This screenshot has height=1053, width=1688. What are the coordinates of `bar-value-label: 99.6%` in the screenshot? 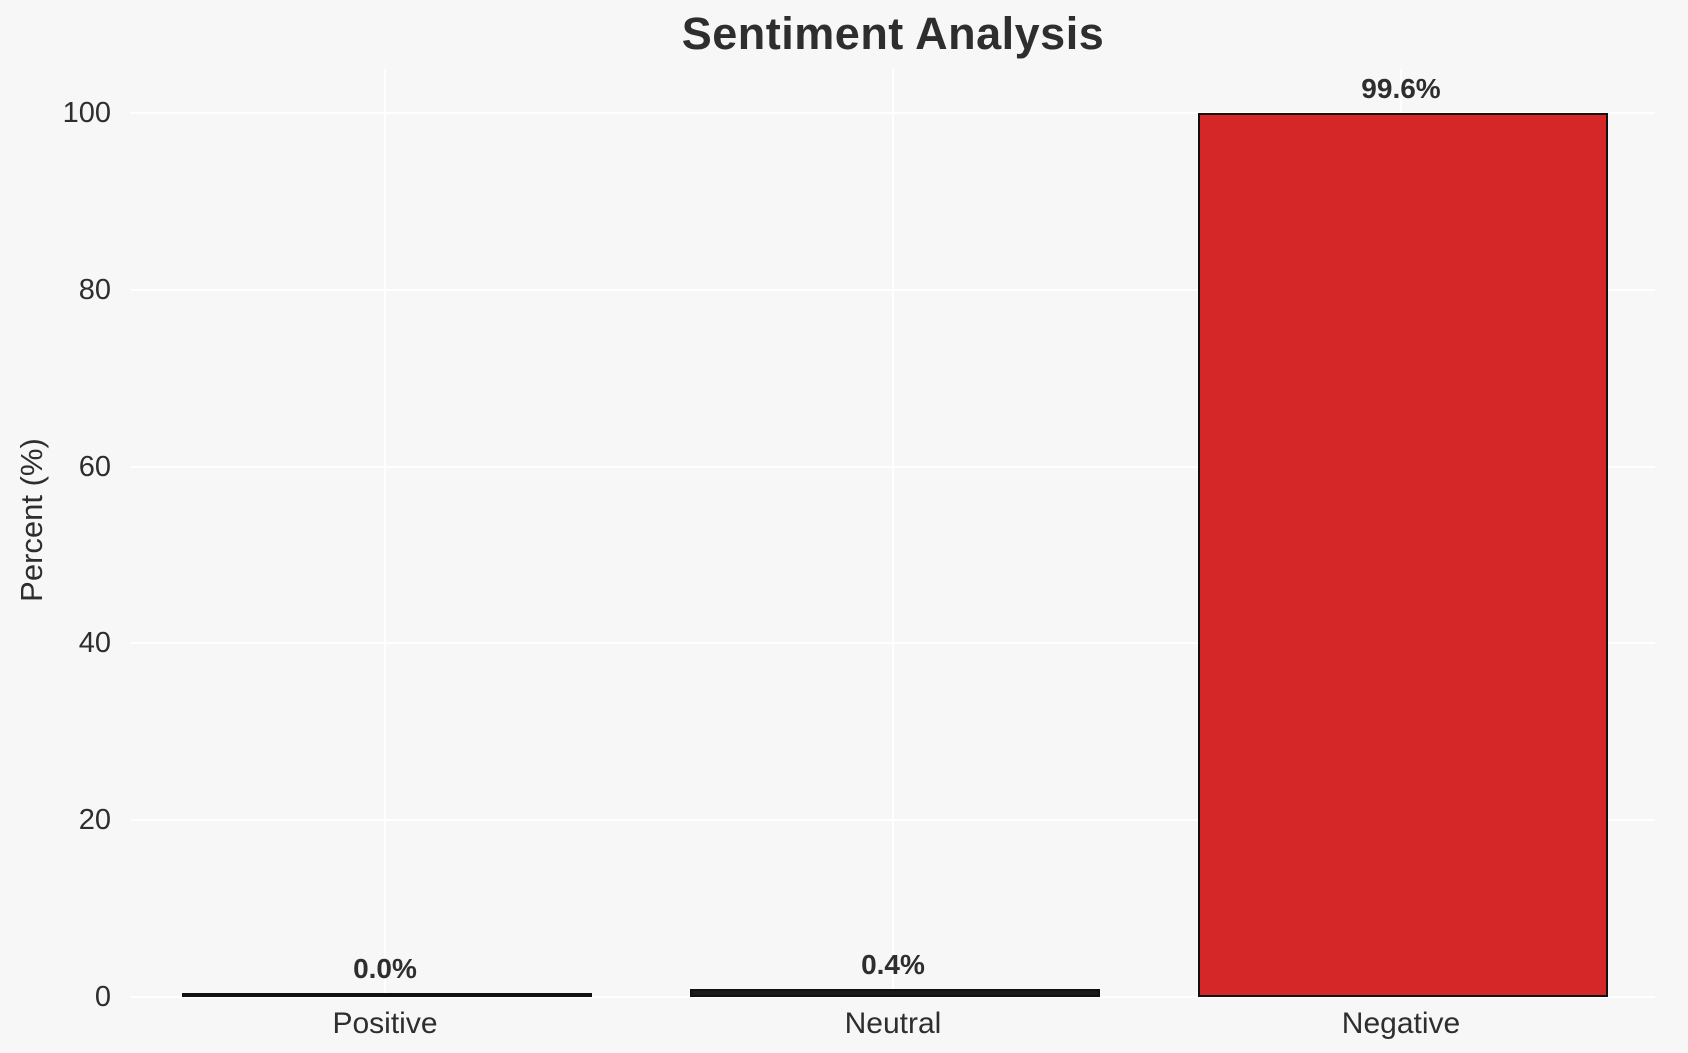 It's located at (1401, 88).